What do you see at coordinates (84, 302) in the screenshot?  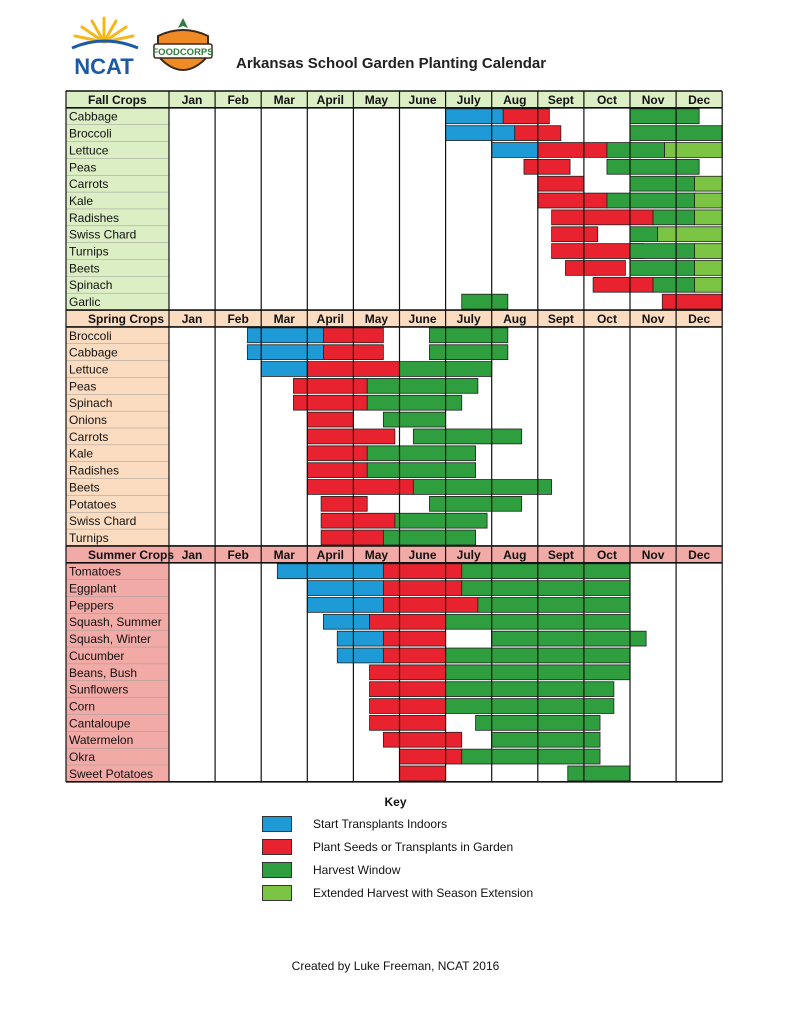 I see `crop-label-fall-crops-garlic: Garlic` at bounding box center [84, 302].